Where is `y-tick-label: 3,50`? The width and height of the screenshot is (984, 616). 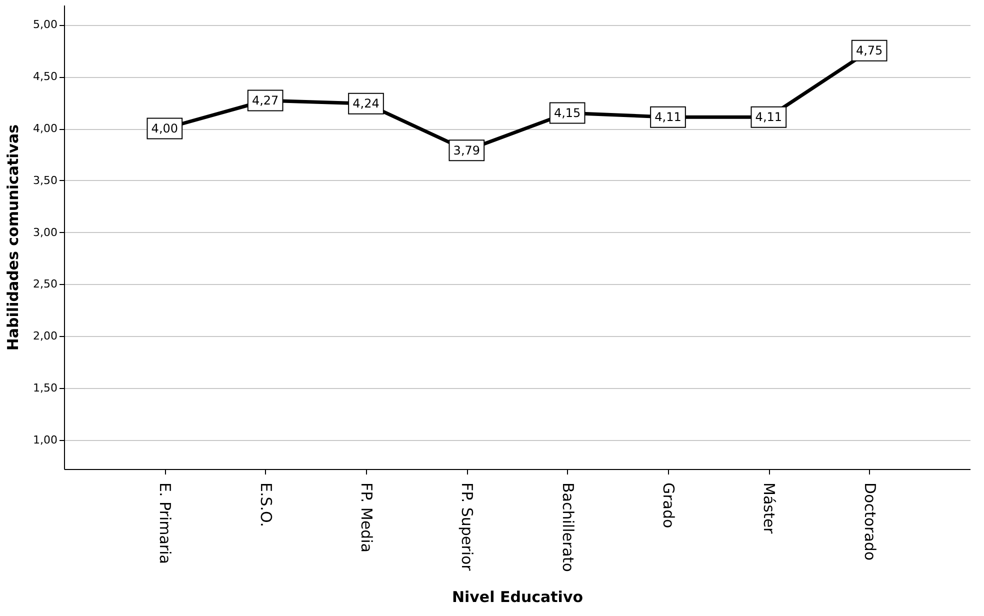 y-tick-label: 3,50 is located at coordinates (45, 180).